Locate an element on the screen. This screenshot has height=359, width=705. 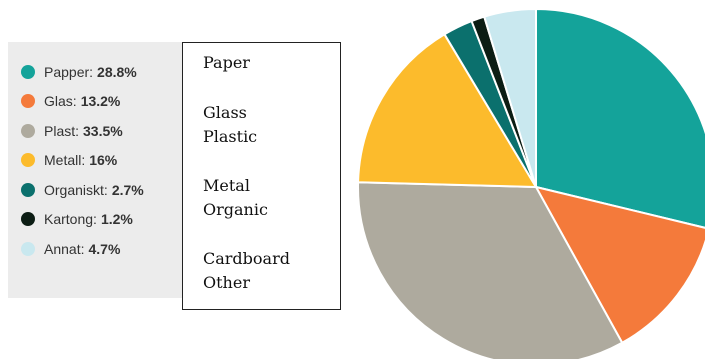
legend-item-annat: Annat: 4.7% is located at coordinates (101, 249).